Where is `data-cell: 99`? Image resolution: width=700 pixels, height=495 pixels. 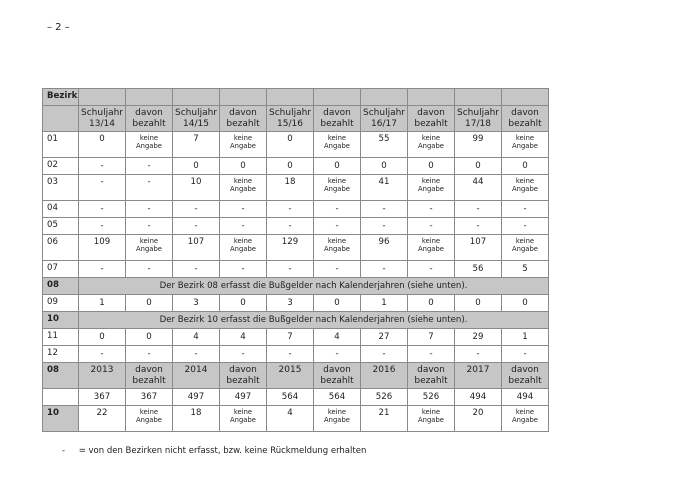 data-cell: 99 is located at coordinates (478, 144).